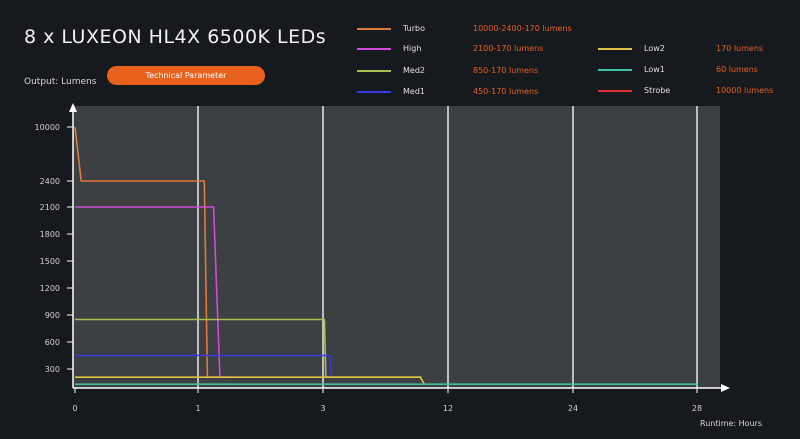 The height and width of the screenshot is (439, 800). Describe the element at coordinates (50, 181) in the screenshot. I see `y-tick-2400: 2400` at that location.